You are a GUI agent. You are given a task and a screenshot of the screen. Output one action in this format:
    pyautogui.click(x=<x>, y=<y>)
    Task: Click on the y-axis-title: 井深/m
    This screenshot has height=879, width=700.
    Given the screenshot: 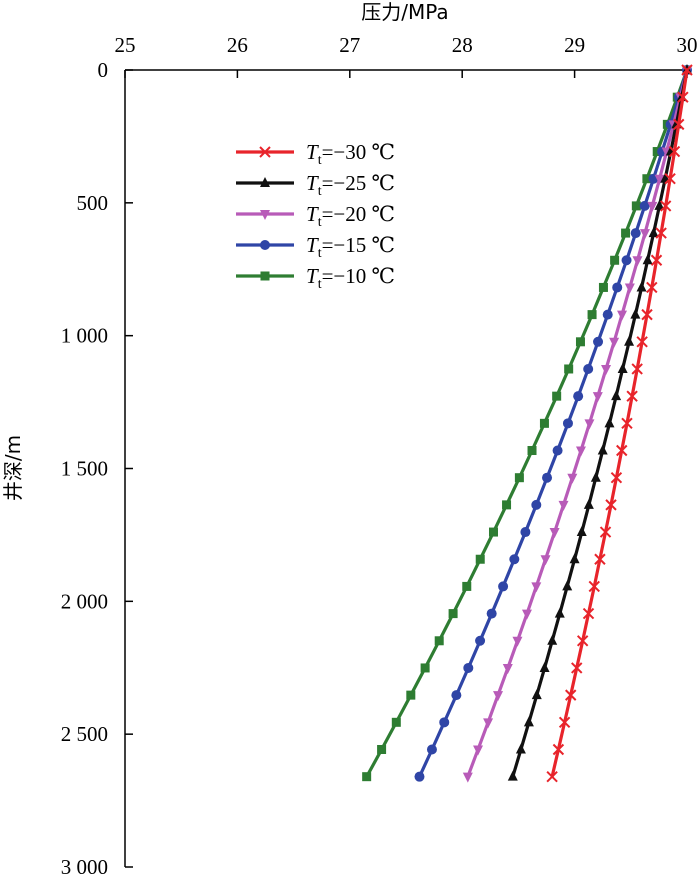 What is the action you would take?
    pyautogui.click(x=13, y=468)
    